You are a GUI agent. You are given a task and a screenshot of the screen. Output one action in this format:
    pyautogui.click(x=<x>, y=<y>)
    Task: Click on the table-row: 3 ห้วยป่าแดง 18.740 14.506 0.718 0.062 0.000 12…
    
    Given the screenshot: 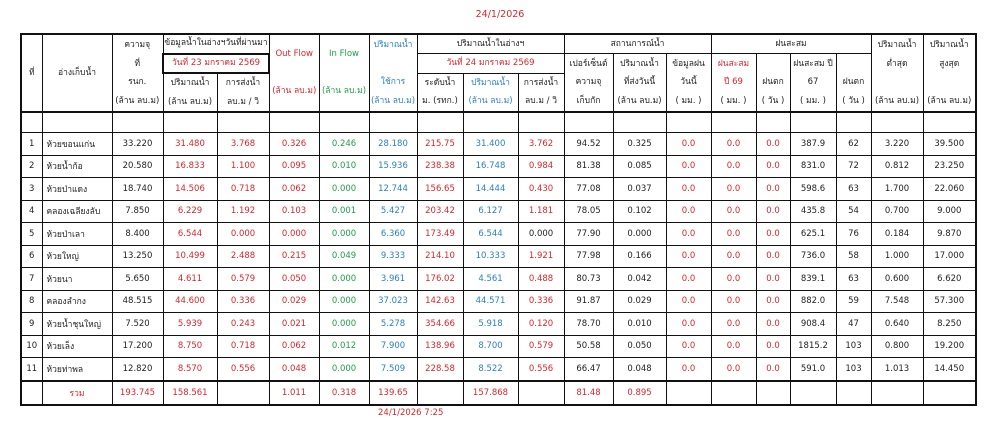 What is the action you would take?
    pyautogui.click(x=498, y=189)
    